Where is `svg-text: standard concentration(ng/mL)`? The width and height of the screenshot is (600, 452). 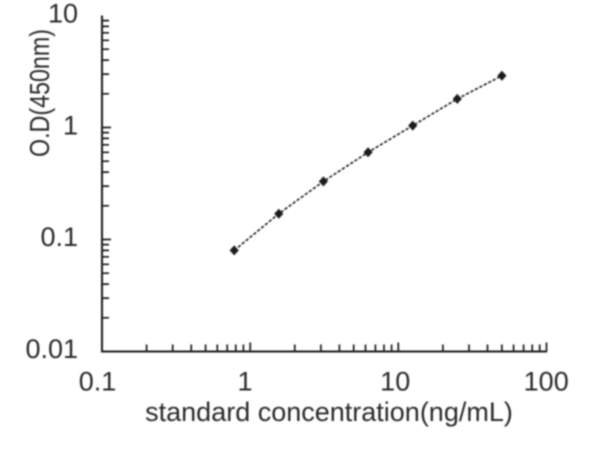 svg-text: standard concentration(ng/mL) is located at coordinates (329, 412).